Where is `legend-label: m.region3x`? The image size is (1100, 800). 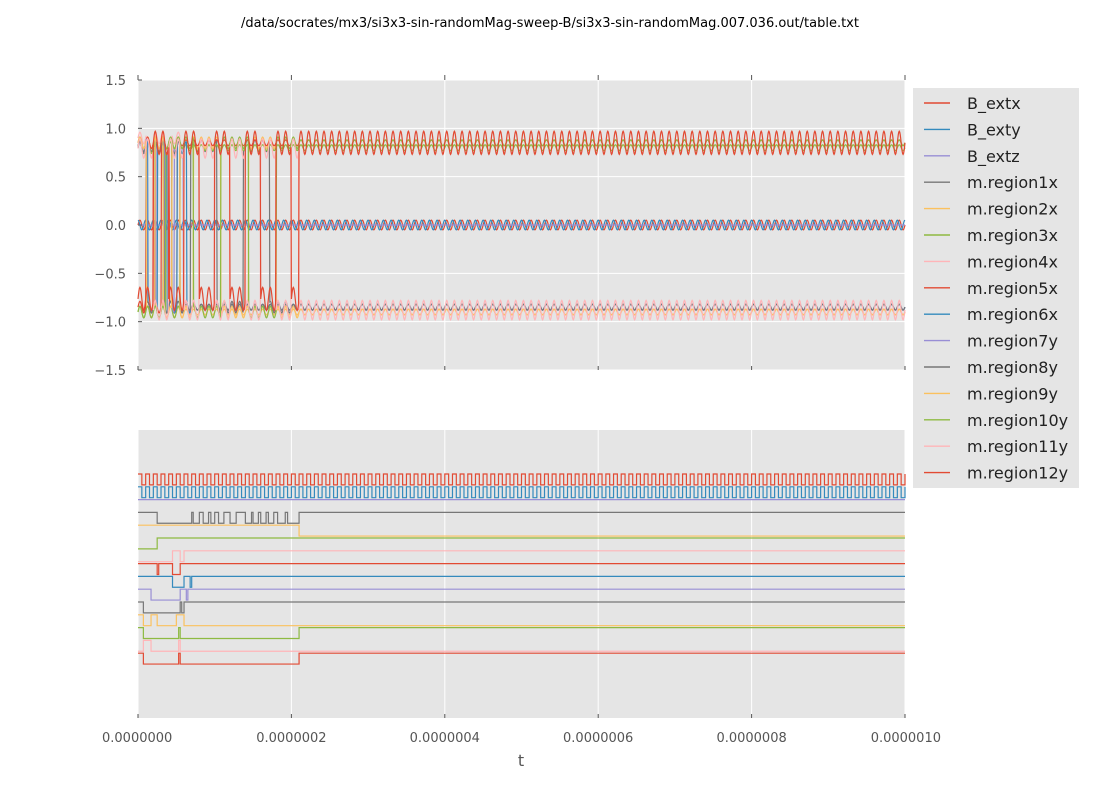 legend-label: m.region3x is located at coordinates (1012, 235).